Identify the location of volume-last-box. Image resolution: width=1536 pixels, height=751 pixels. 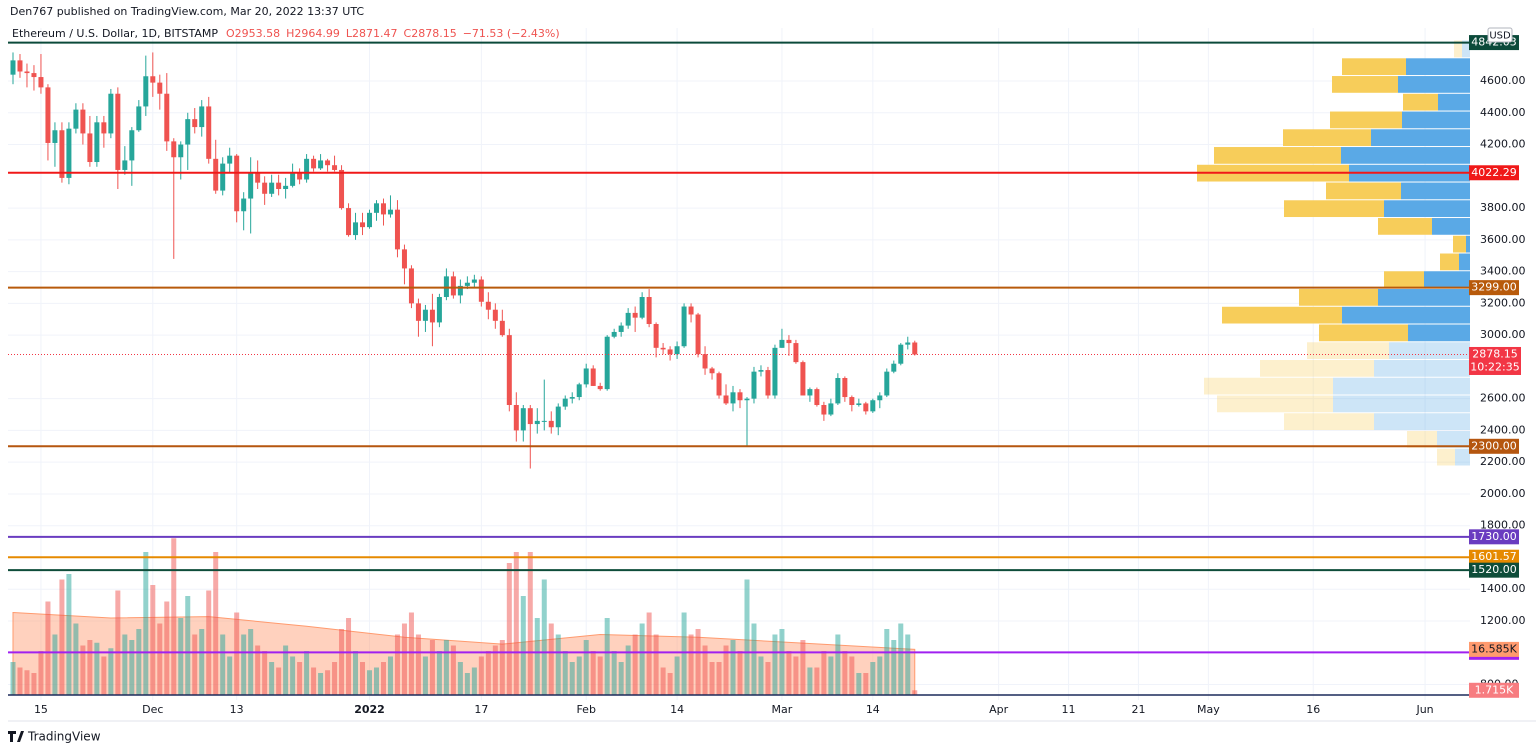
(1494, 690).